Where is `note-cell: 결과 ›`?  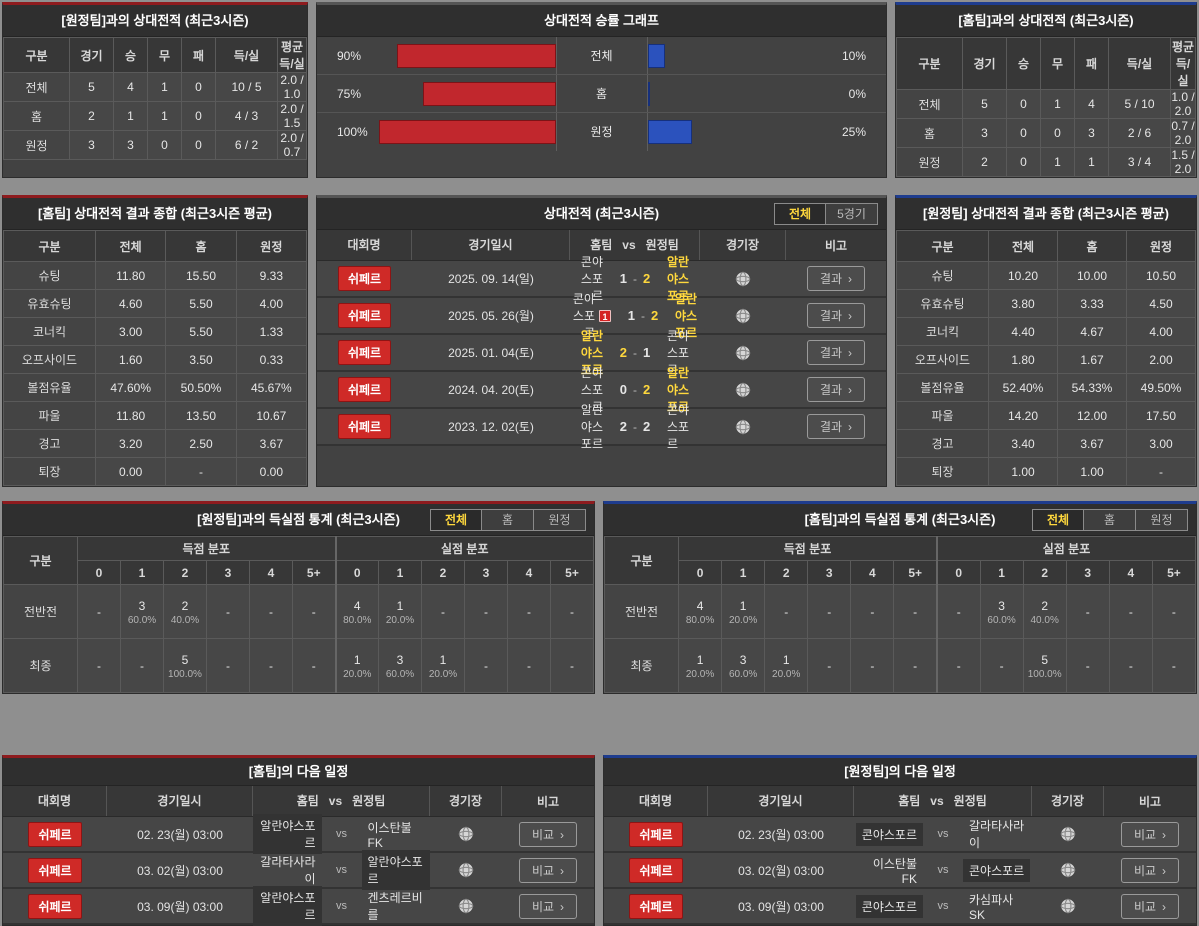
note-cell: 결과 › is located at coordinates (836, 278).